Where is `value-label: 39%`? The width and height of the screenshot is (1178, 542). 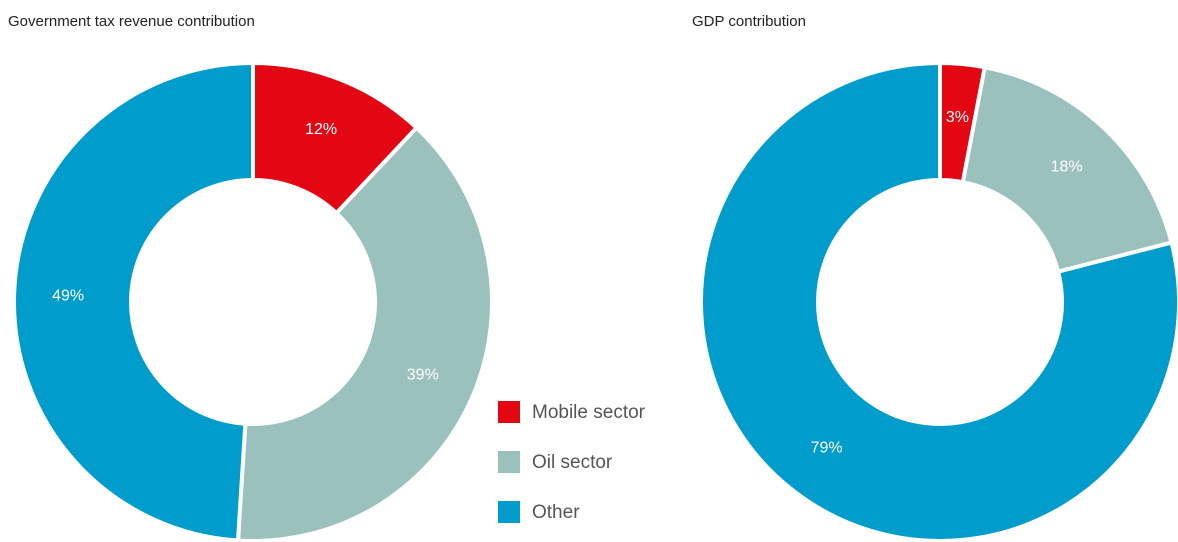
value-label: 39% is located at coordinates (423, 375).